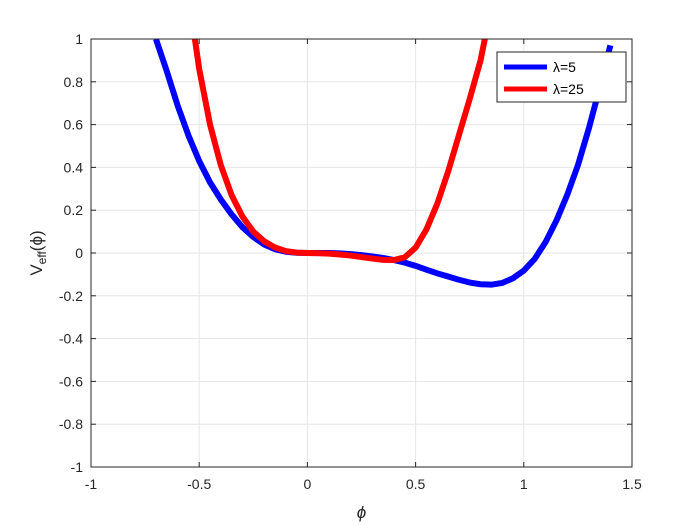  I want to click on y-tick-label: -0.2, so click(71, 296).